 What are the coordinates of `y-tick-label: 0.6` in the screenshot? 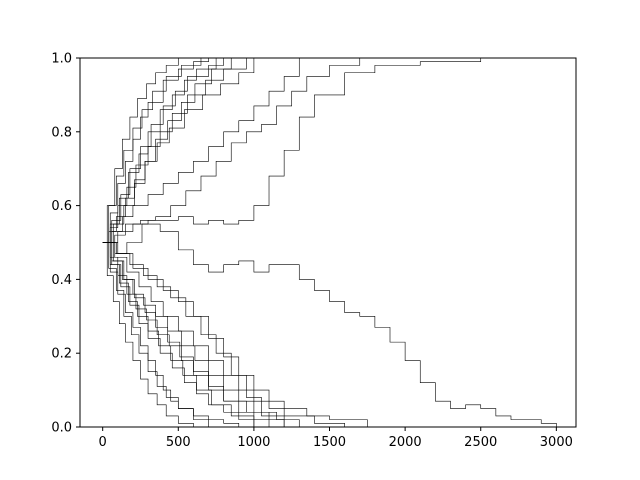 It's located at (61, 206).